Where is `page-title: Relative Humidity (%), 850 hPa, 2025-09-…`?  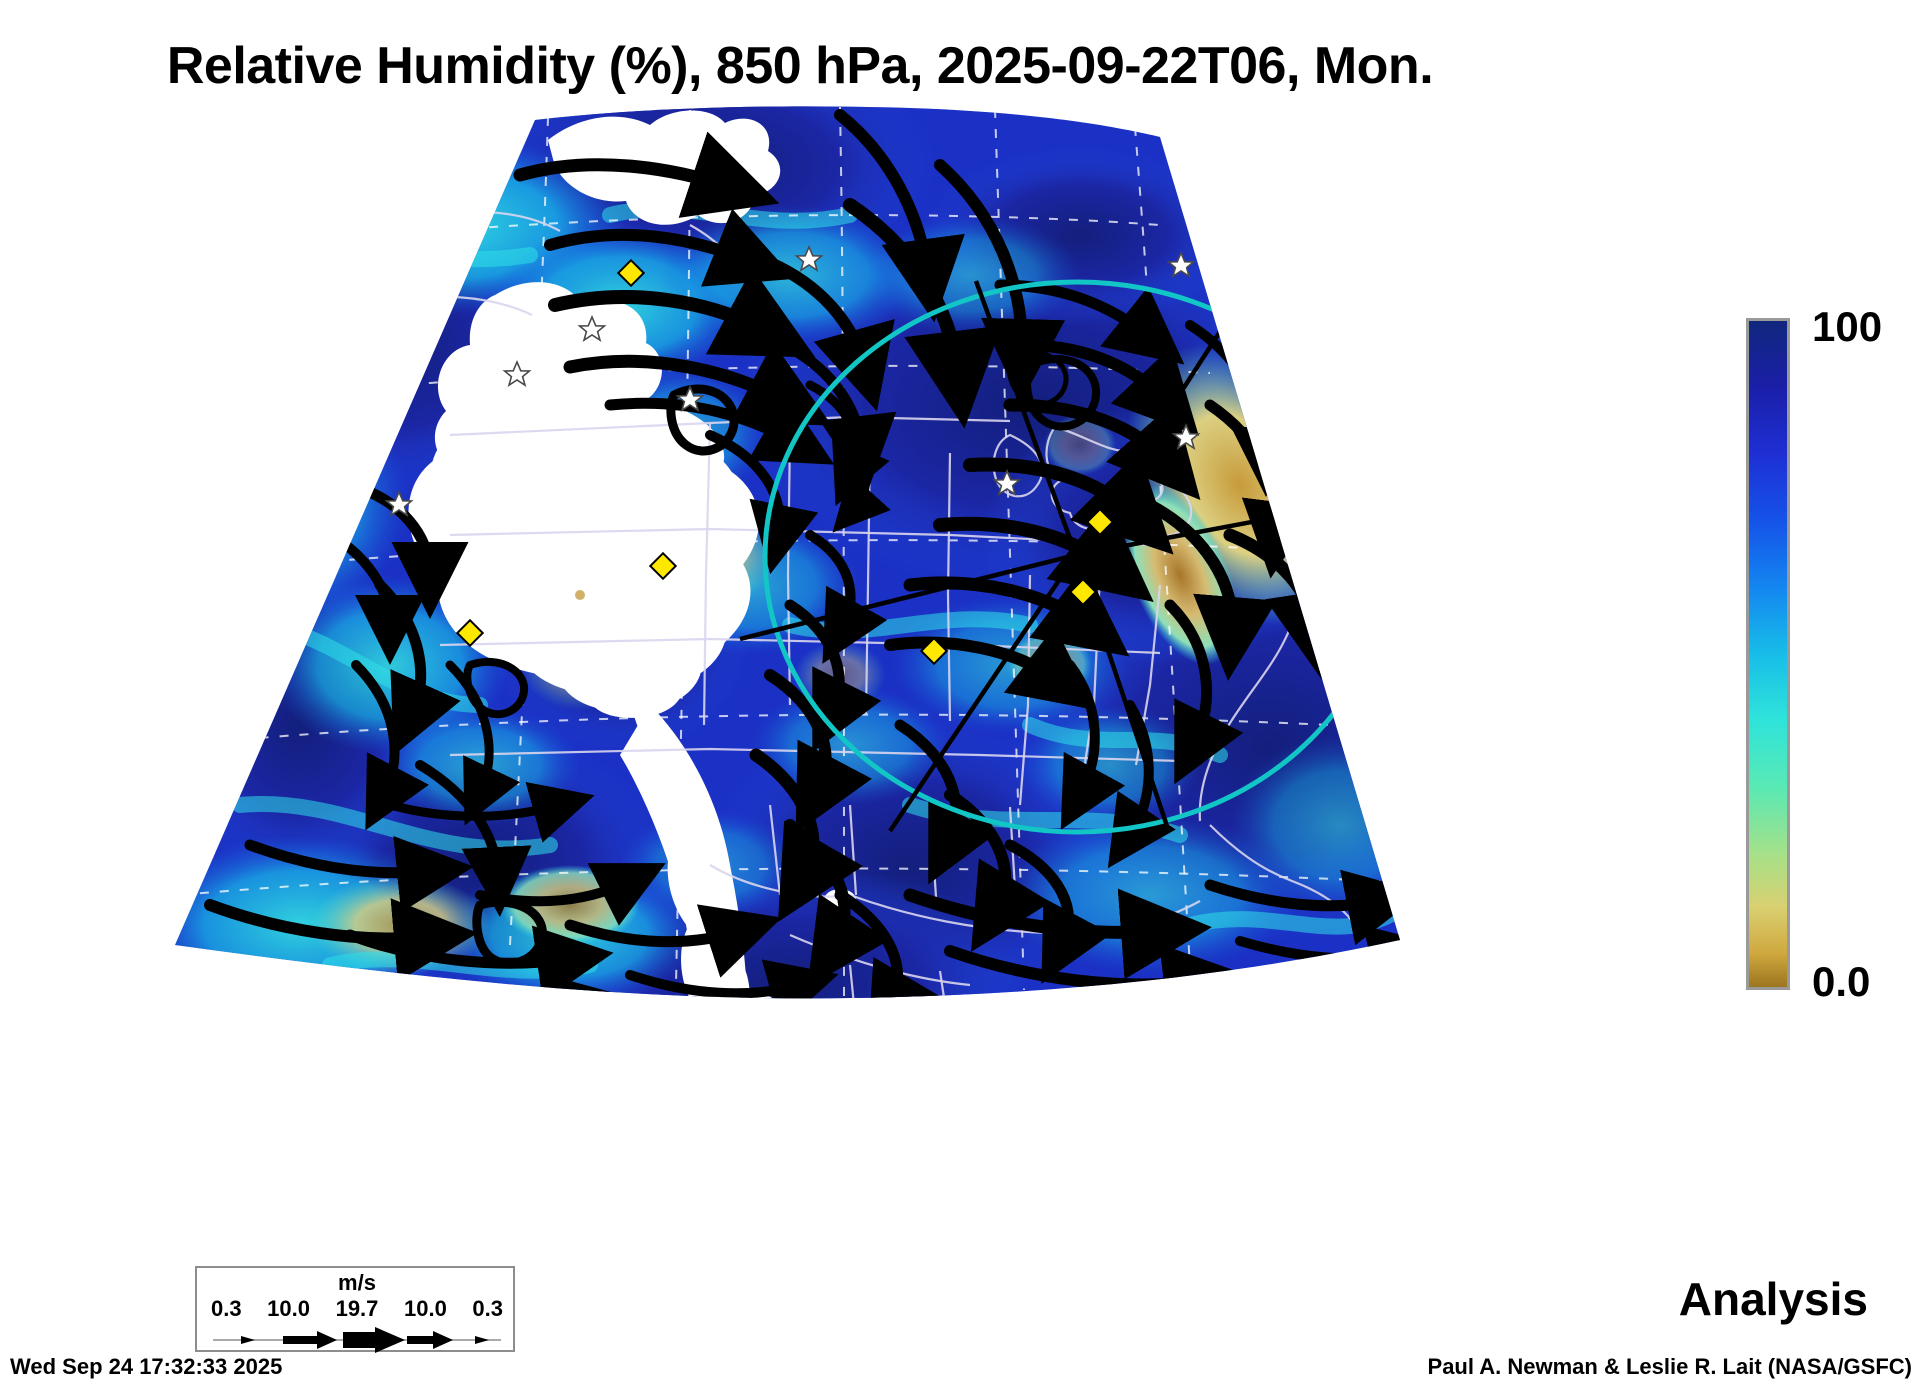 page-title: Relative Humidity (%), 850 hPa, 2025-09-… is located at coordinates (800, 66).